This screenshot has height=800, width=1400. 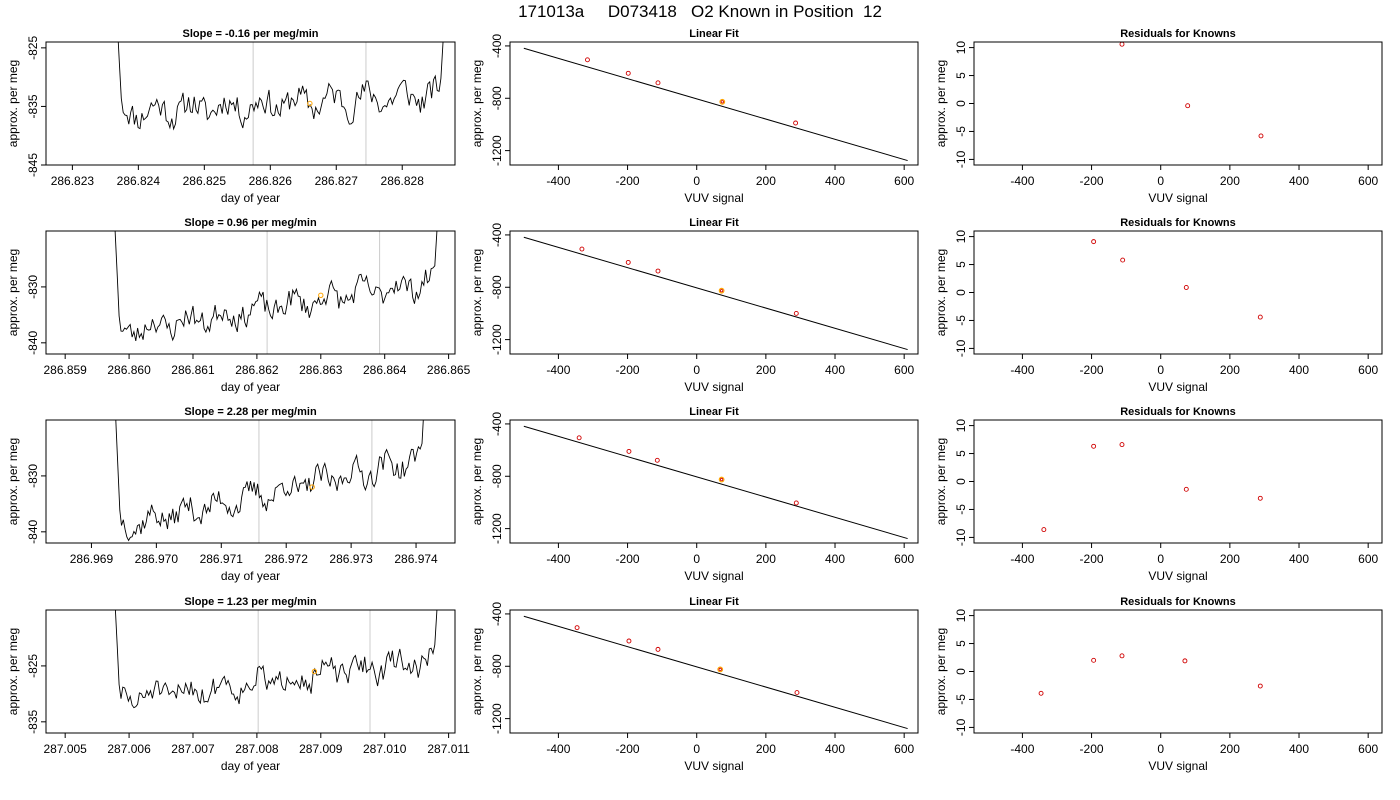 I want to click on x-tick-label: 286.863, so click(x=321, y=370).